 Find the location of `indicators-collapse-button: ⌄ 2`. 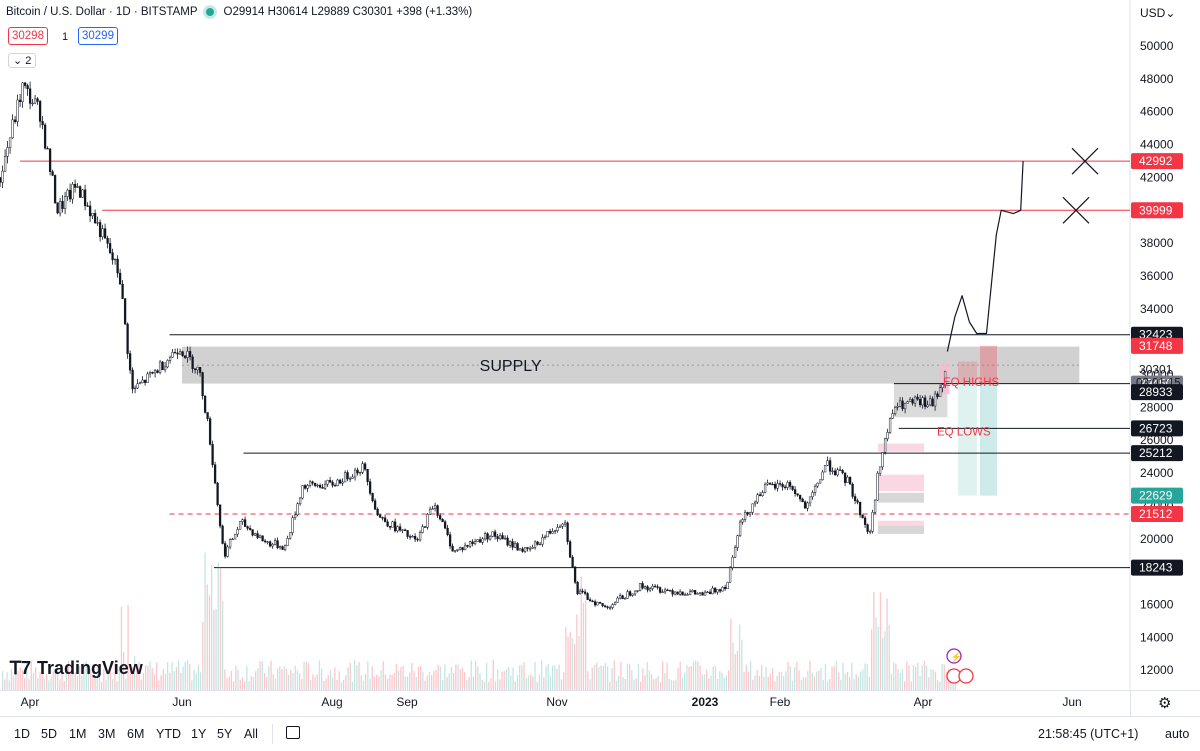

indicators-collapse-button: ⌄ 2 is located at coordinates (22, 60).